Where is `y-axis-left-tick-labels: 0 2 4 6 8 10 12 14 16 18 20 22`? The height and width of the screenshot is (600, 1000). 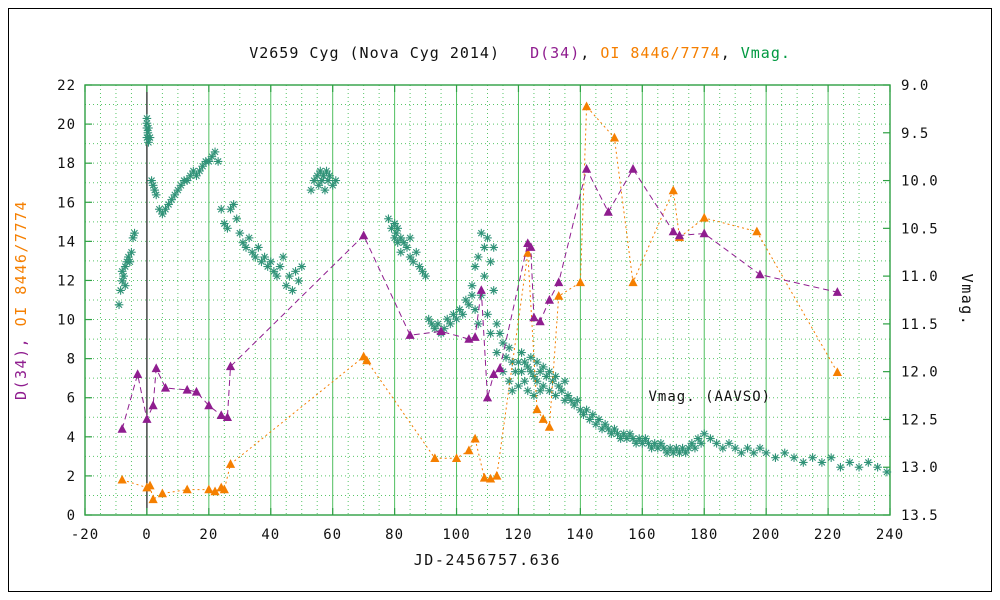
y-axis-left-tick-labels: 0 2 4 6 8 10 12 14 16 18 20 22 is located at coordinates (66, 301).